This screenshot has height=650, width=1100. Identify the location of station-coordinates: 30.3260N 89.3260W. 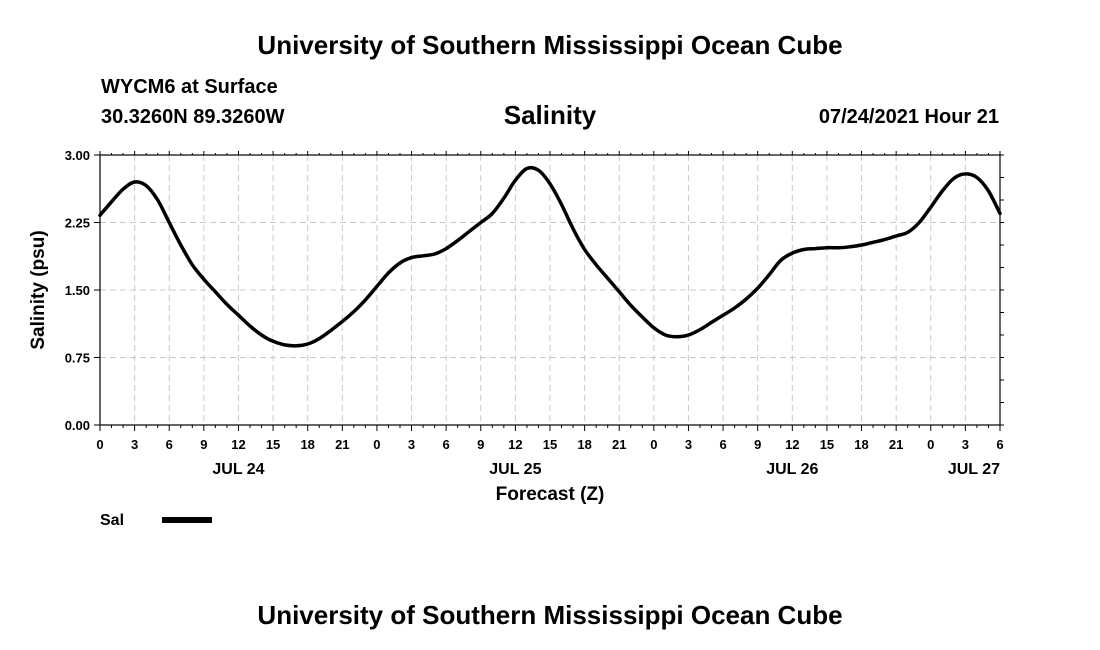
(193, 117).